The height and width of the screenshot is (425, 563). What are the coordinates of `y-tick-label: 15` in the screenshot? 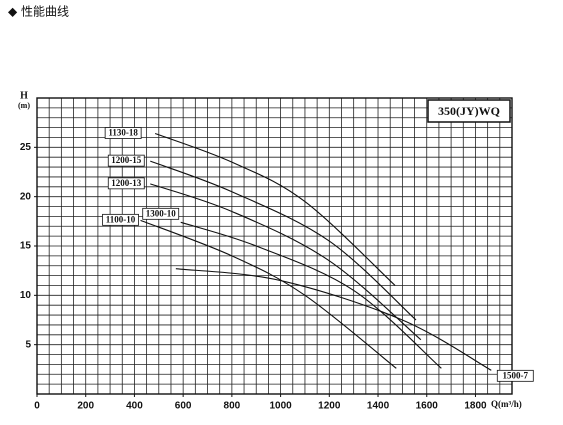 It's located at (26, 246).